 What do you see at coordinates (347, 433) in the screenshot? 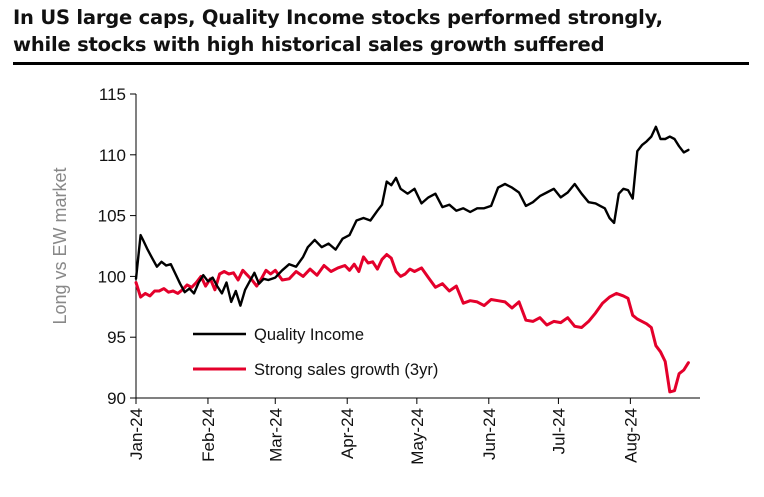
I see `x-tick-label: Apr-24` at bounding box center [347, 433].